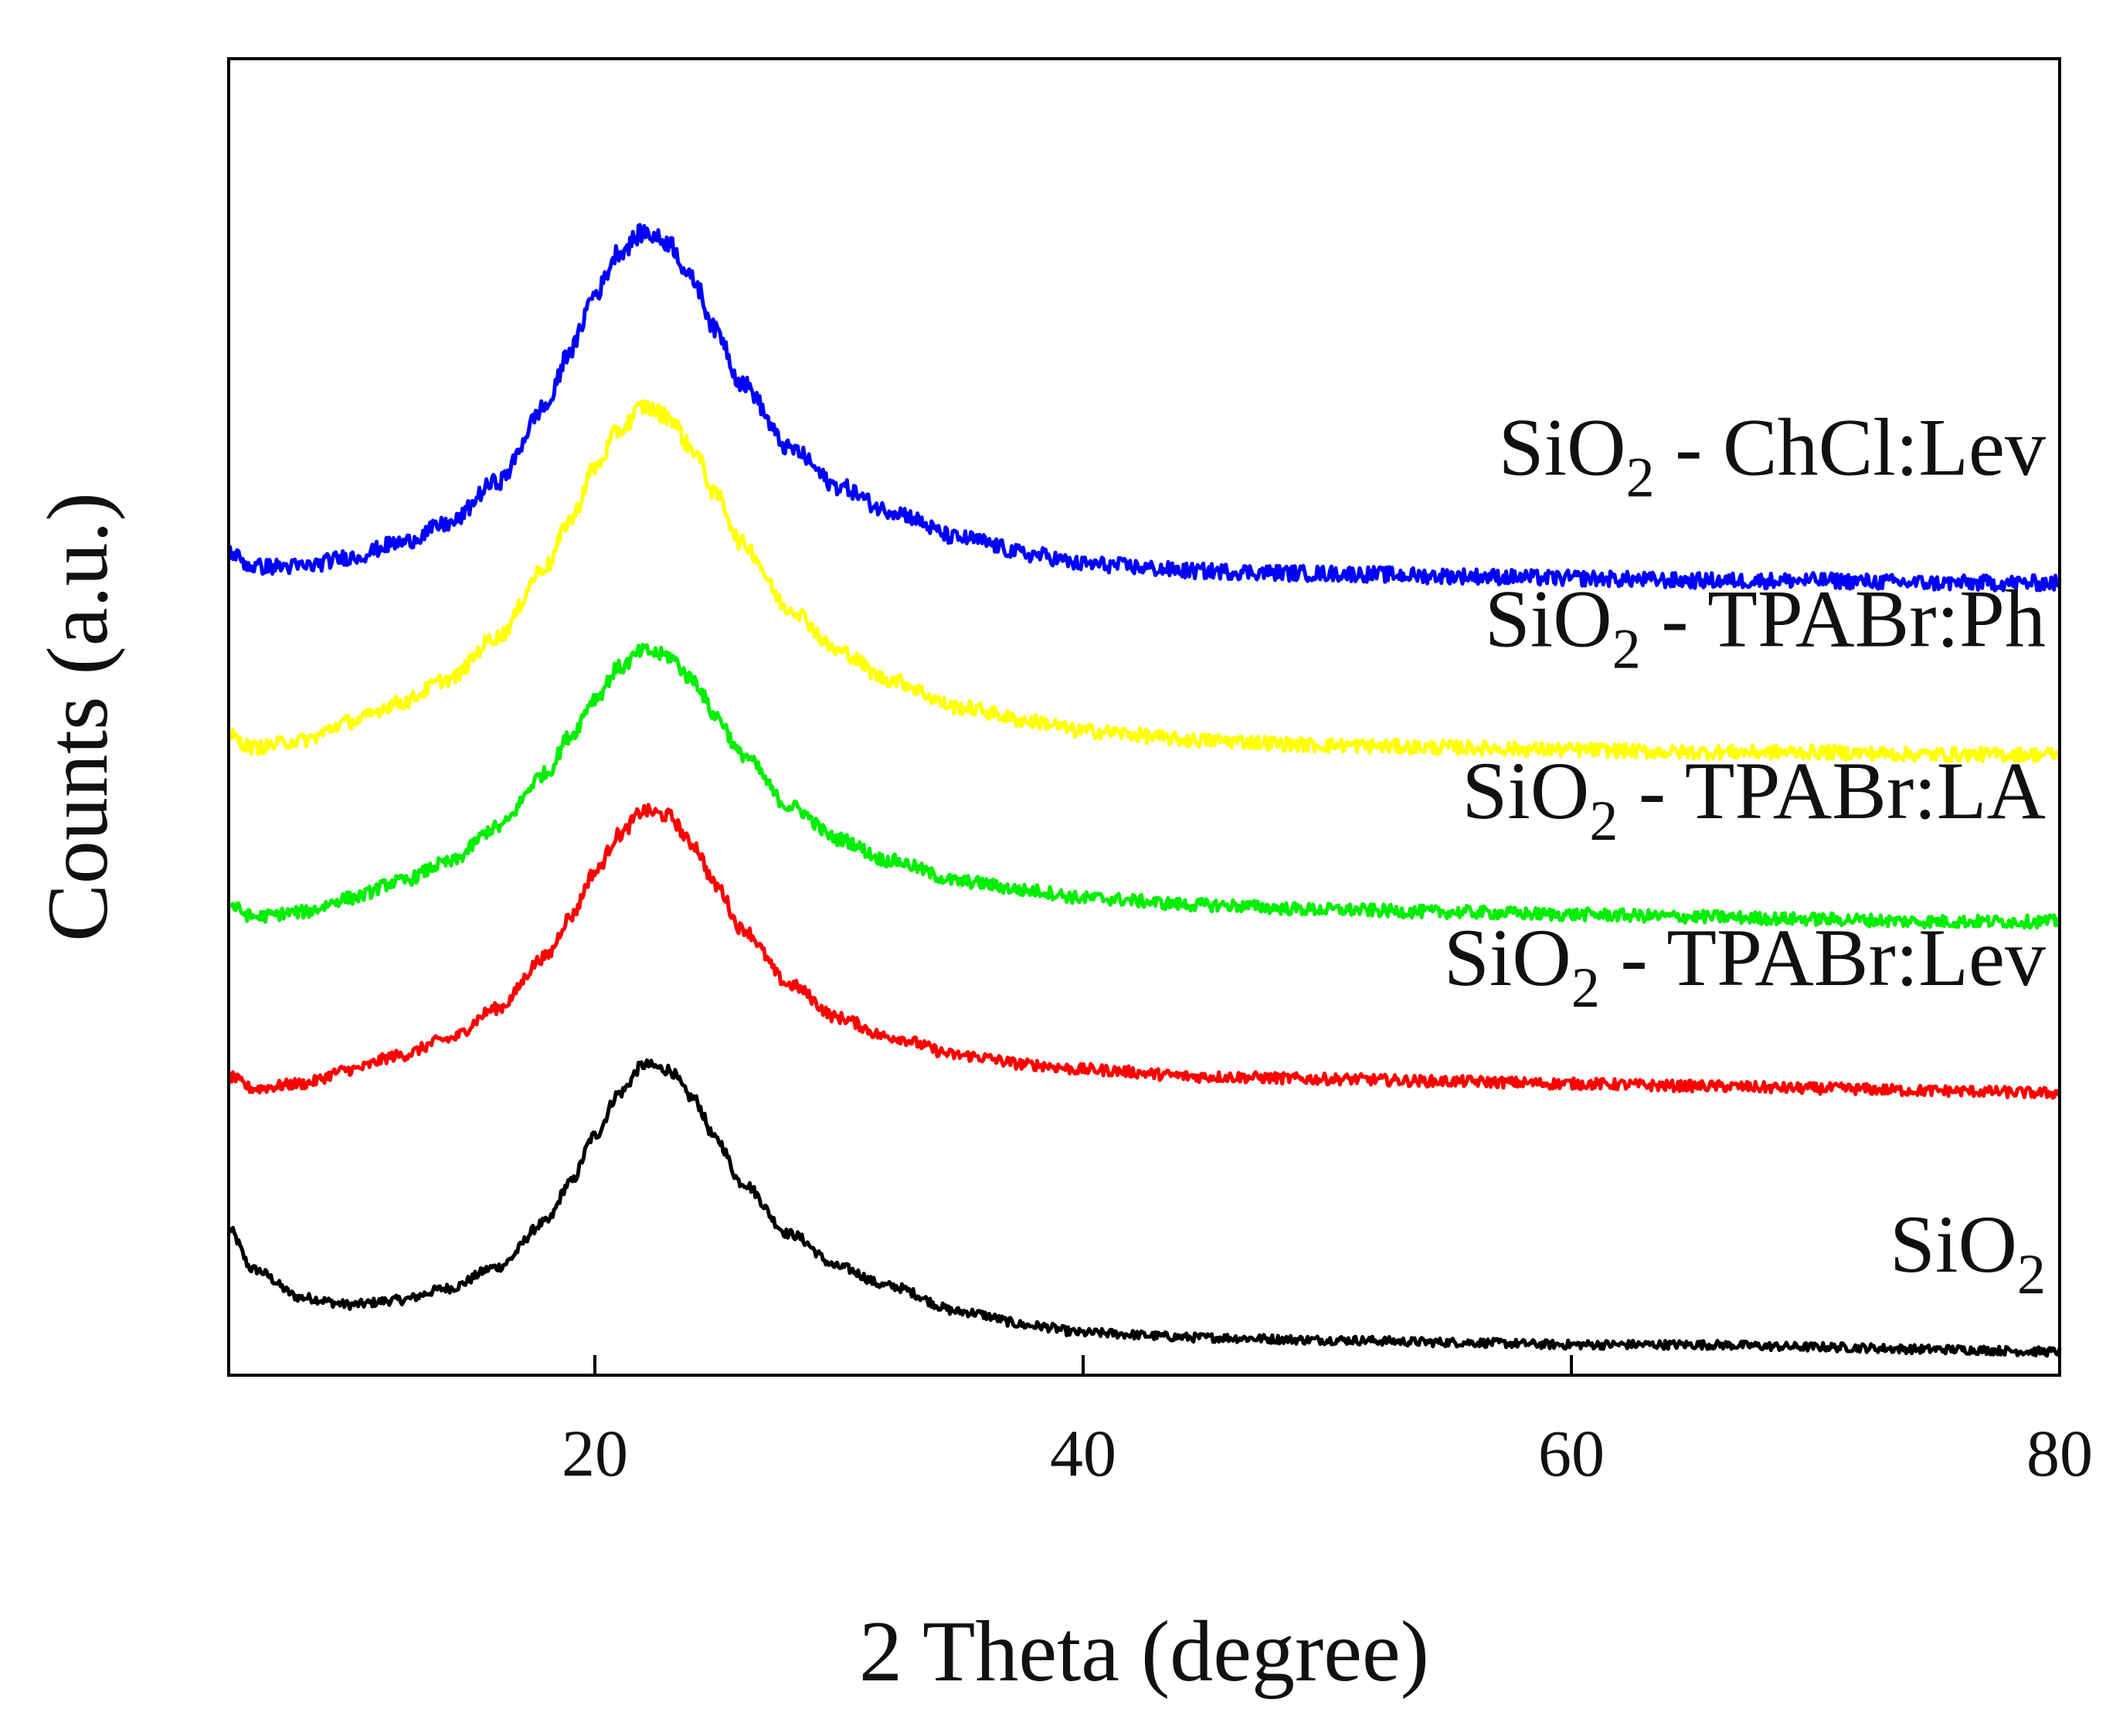  I want to click on series-label-sio2-tpabr-ph: SiO2 - TPABr:Ph, so click(1765, 627).